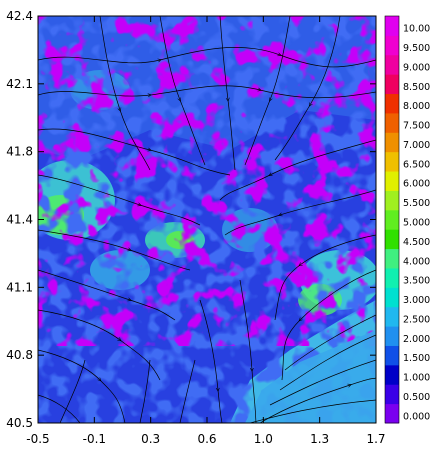 The height and width of the screenshot is (456, 433). Describe the element at coordinates (416, 281) in the screenshot. I see `colorbar-label: 3.500` at that location.